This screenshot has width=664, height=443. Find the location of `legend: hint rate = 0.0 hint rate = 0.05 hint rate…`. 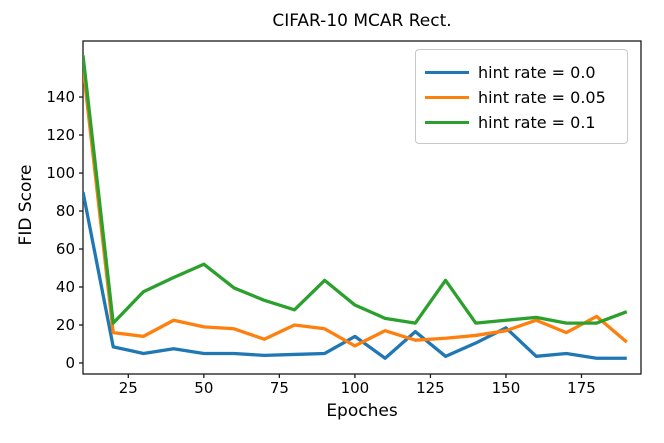

legend: hint rate = 0.0 hint rate = 0.05 hint rate… is located at coordinates (521, 96).